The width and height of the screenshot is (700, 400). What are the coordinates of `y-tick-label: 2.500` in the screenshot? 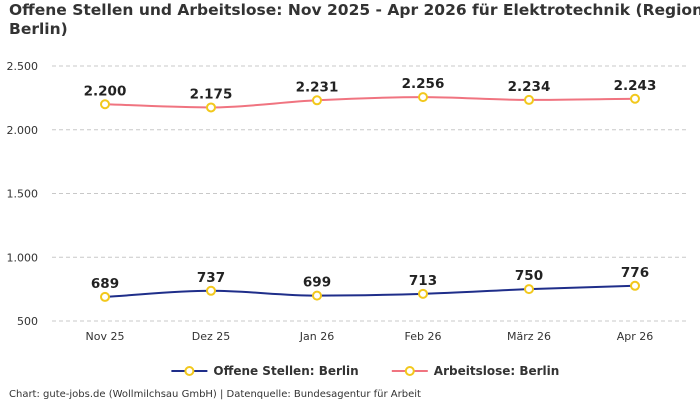 It's located at (23, 66).